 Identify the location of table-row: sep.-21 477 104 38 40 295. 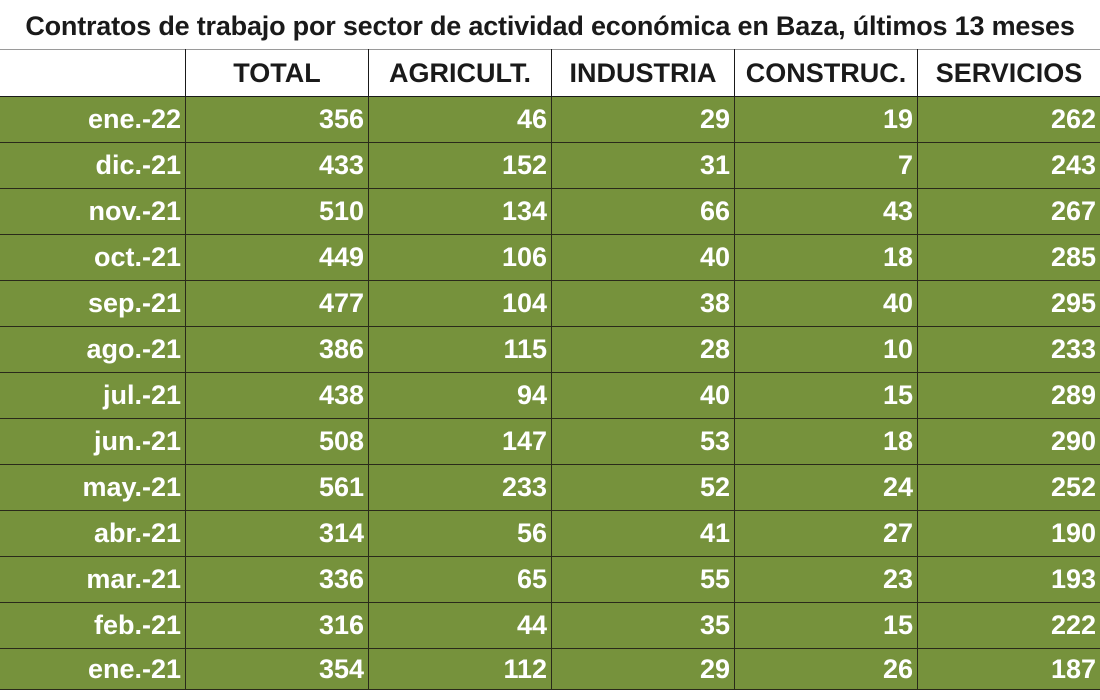
(550, 303).